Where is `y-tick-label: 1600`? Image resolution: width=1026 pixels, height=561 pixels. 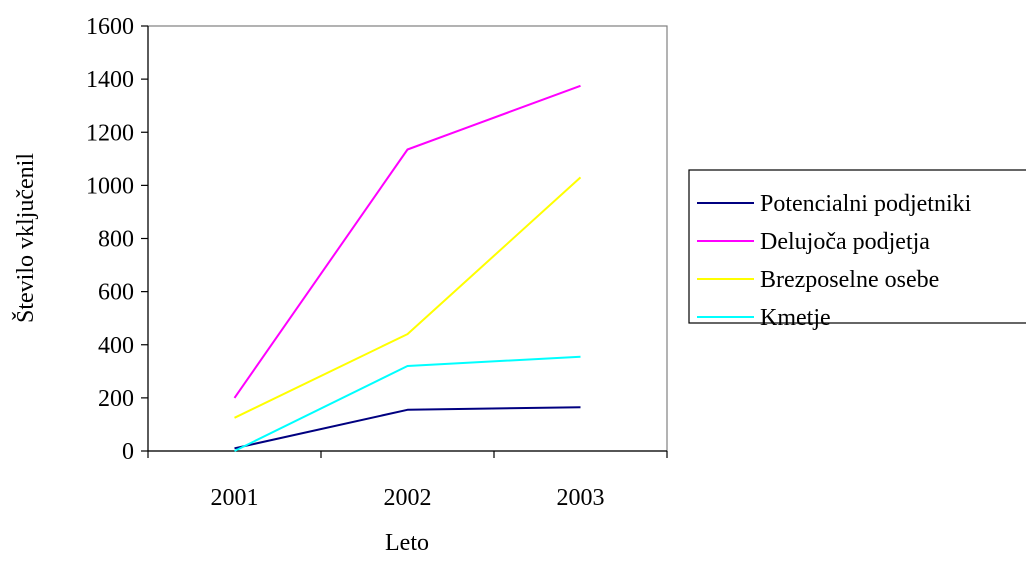
y-tick-label: 1600 is located at coordinates (110, 27).